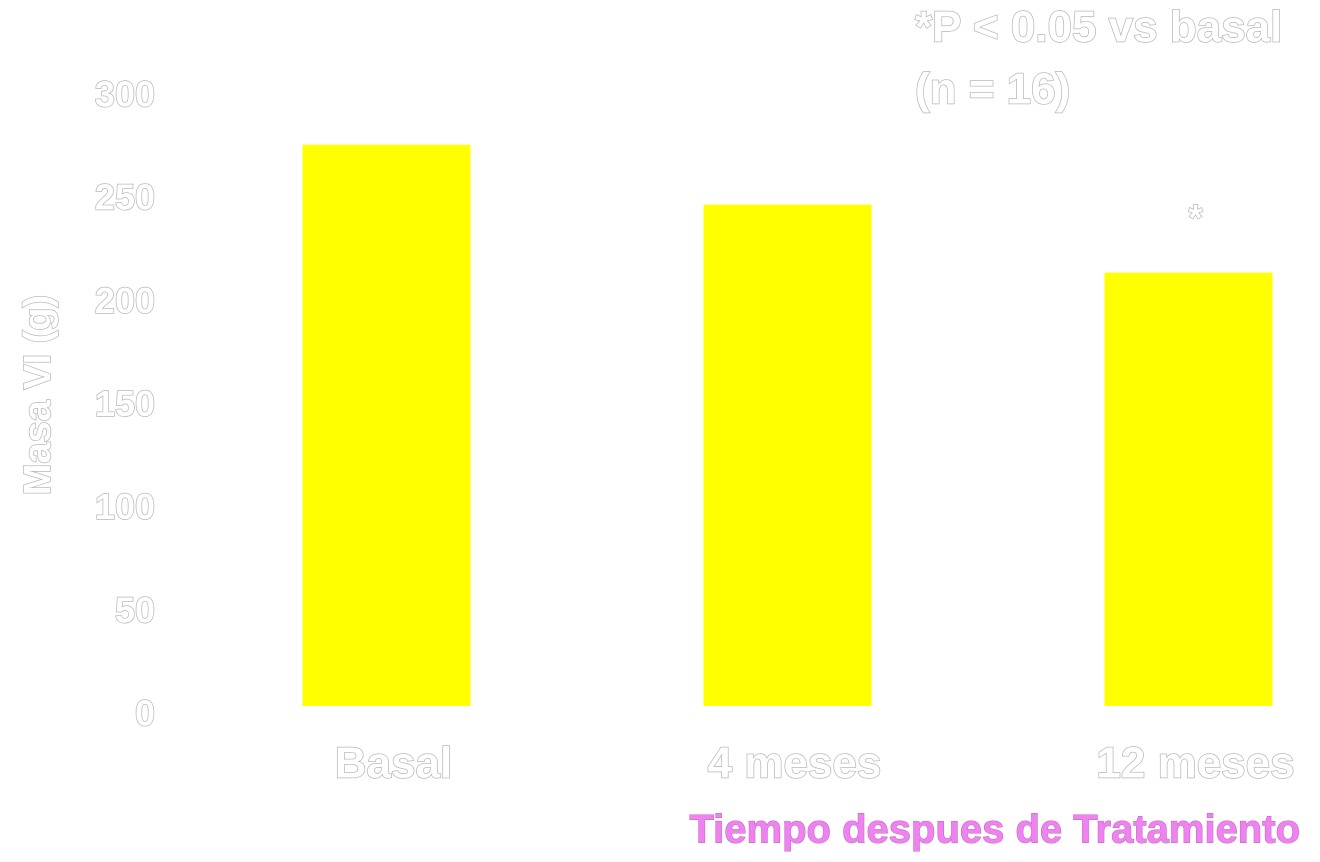 This screenshot has height=862, width=1320. What do you see at coordinates (1195, 217) in the screenshot?
I see `significance-marker: *` at bounding box center [1195, 217].